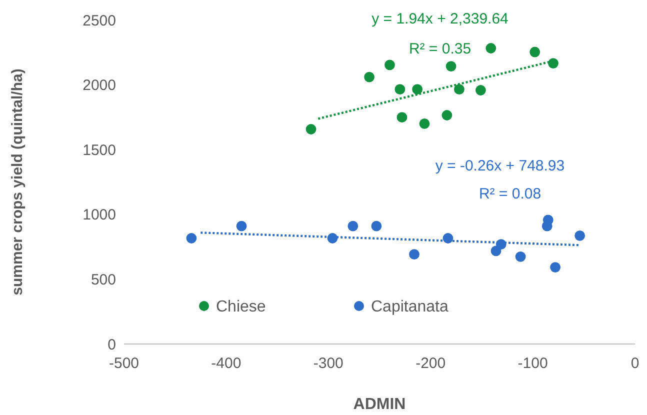 The width and height of the screenshot is (647, 415). What do you see at coordinates (99, 150) in the screenshot?
I see `y-tick-label: 1500` at bounding box center [99, 150].